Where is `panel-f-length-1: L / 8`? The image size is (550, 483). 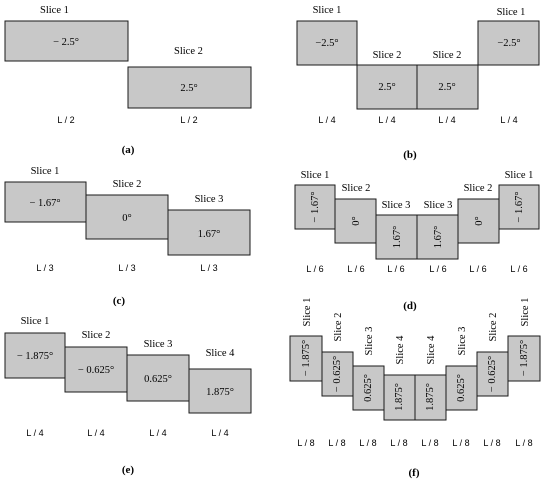 panel-f-length-1: L / 8 is located at coordinates (305, 443).